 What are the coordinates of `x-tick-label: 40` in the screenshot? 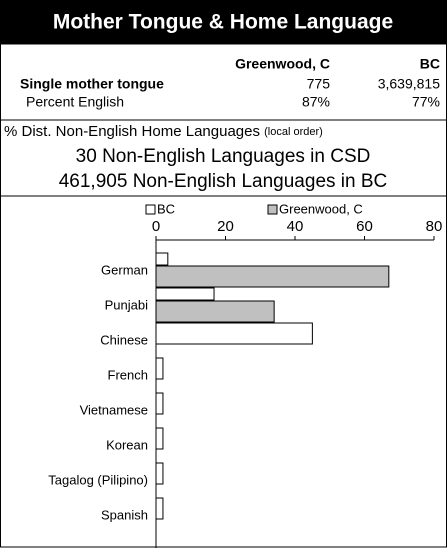 It's located at (295, 226).